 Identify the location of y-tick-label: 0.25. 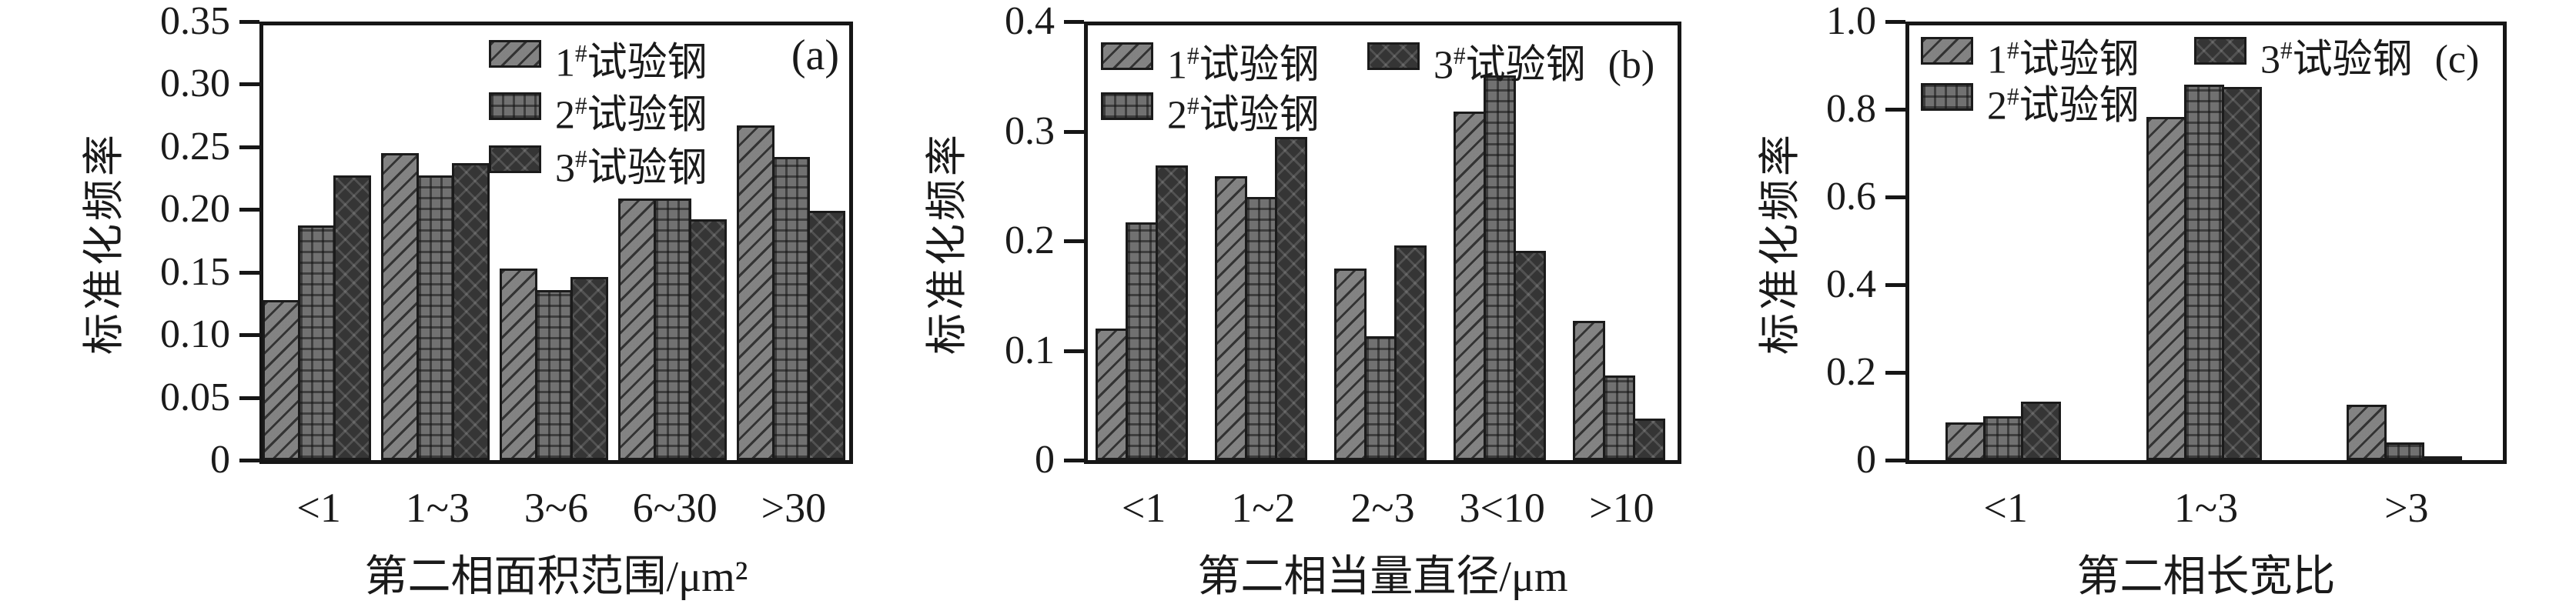
(195, 146).